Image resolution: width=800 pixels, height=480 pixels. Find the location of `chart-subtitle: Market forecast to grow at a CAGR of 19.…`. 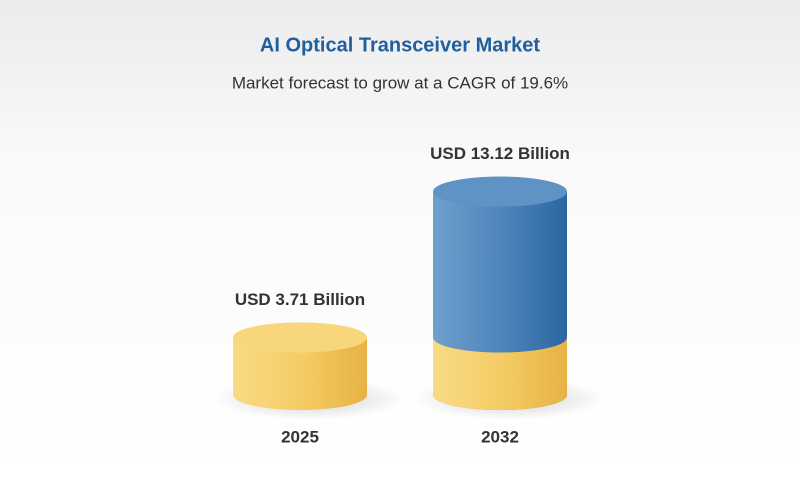

chart-subtitle: Market forecast to grow at a CAGR of 19.… is located at coordinates (400, 82).